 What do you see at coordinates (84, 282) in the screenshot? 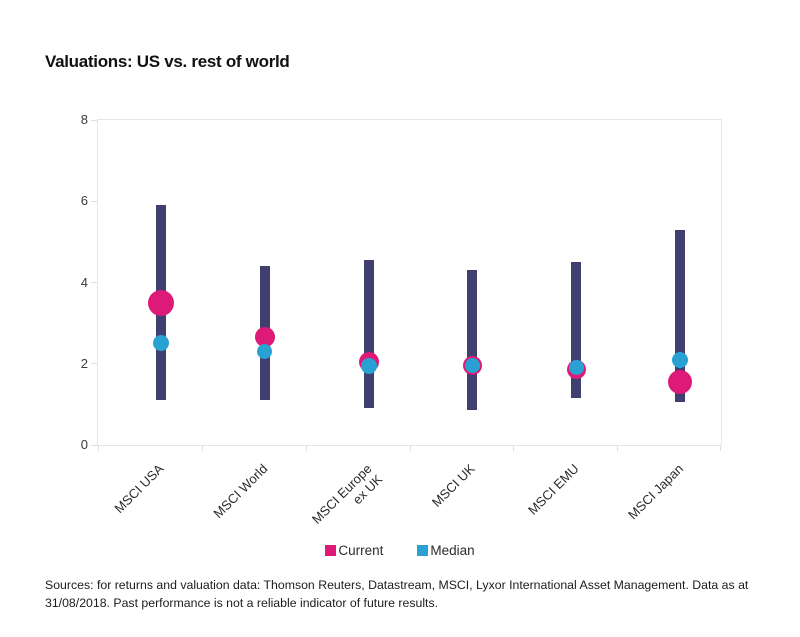
I see `y-tick-label: 4` at bounding box center [84, 282].